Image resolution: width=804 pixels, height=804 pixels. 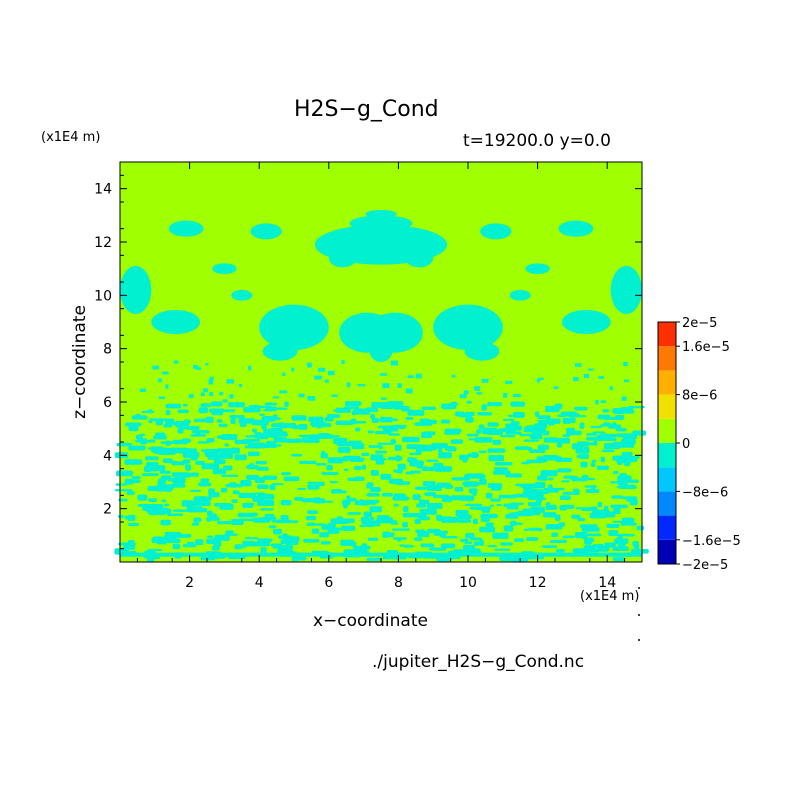 What do you see at coordinates (381, 481) in the screenshot?
I see `lower-mixed-layer` at bounding box center [381, 481].